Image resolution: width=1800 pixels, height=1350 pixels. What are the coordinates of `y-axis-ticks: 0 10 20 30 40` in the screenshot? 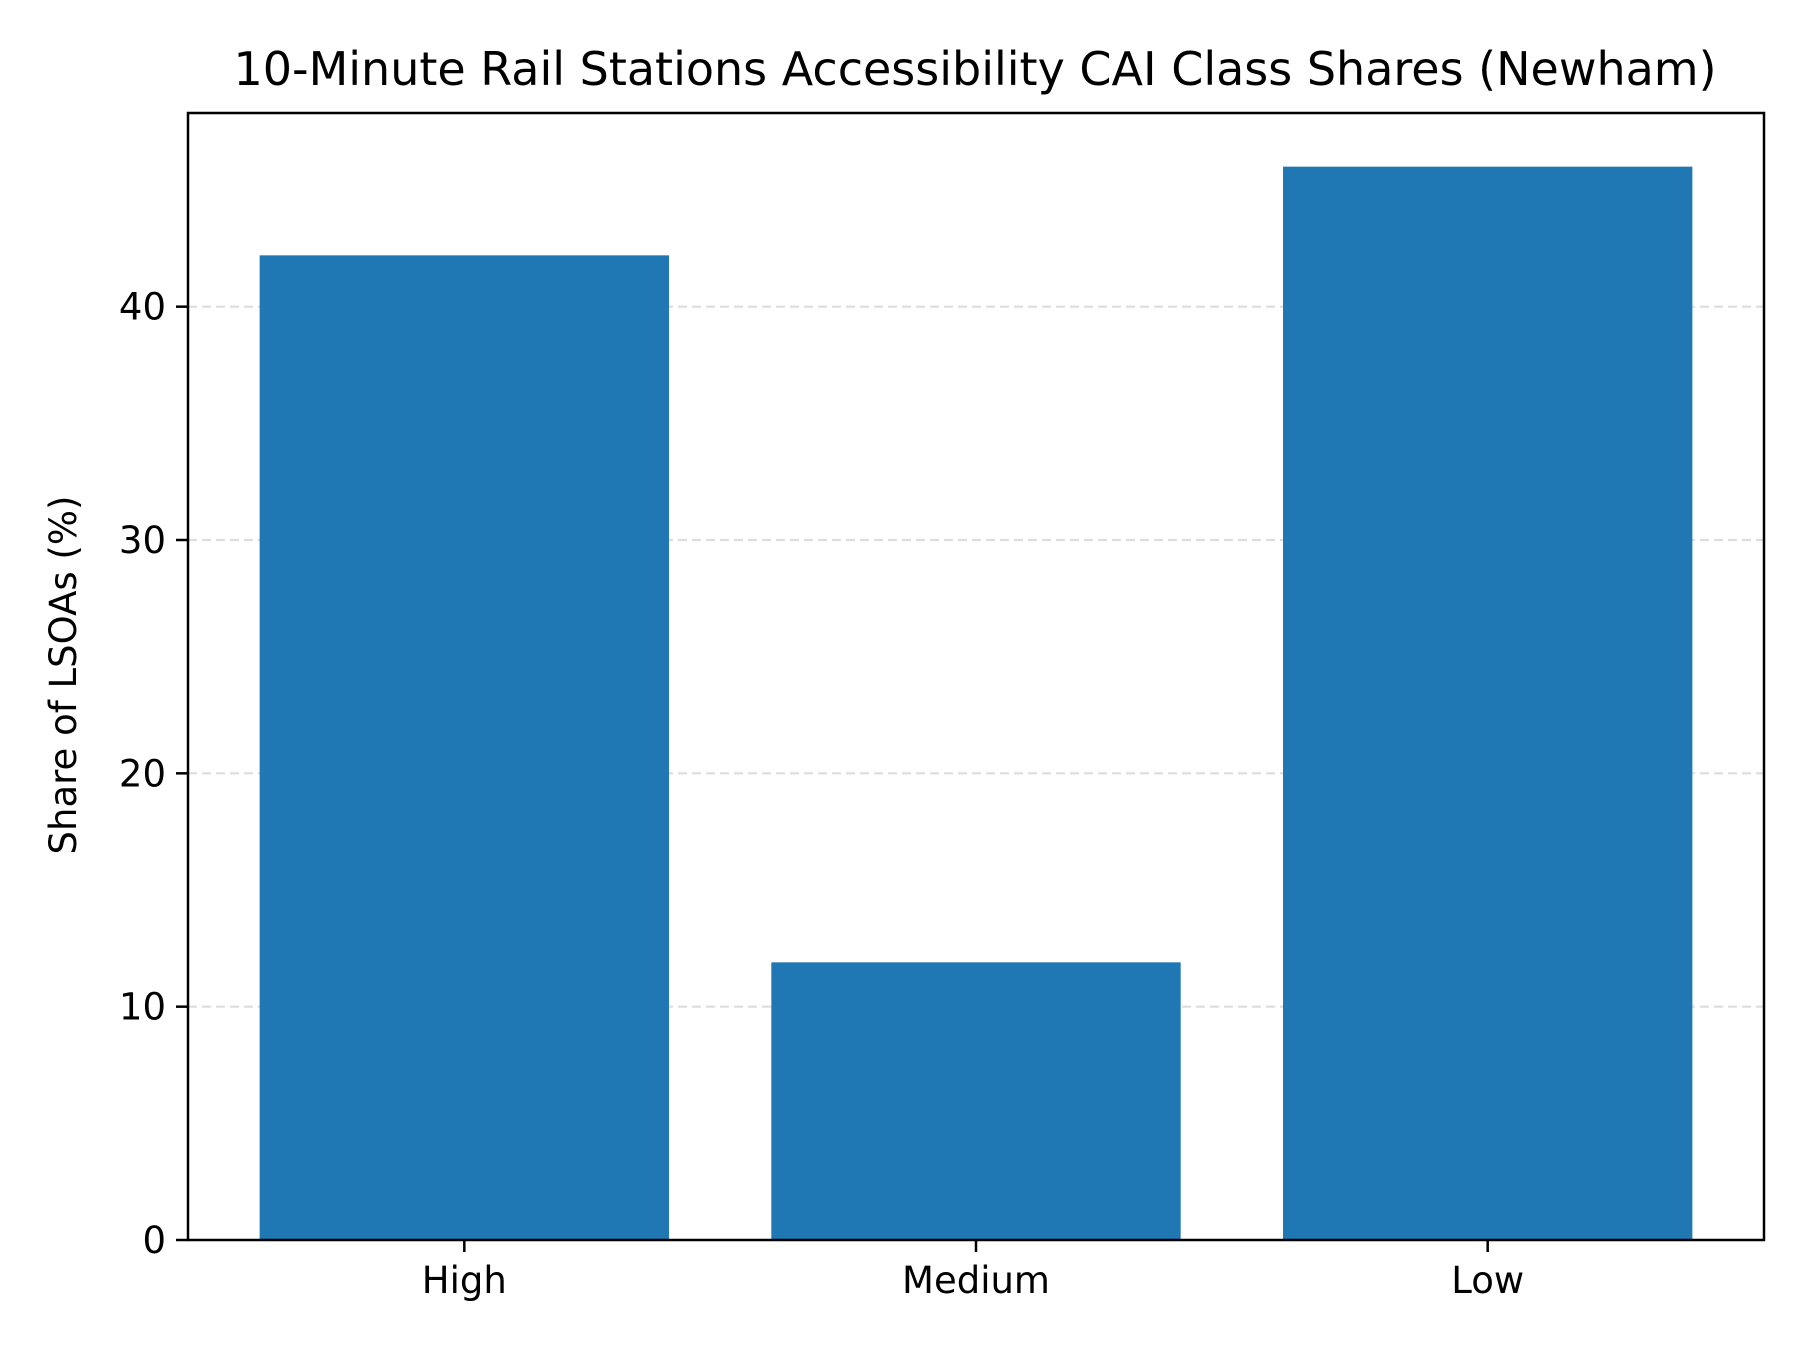 It's located at (153, 774).